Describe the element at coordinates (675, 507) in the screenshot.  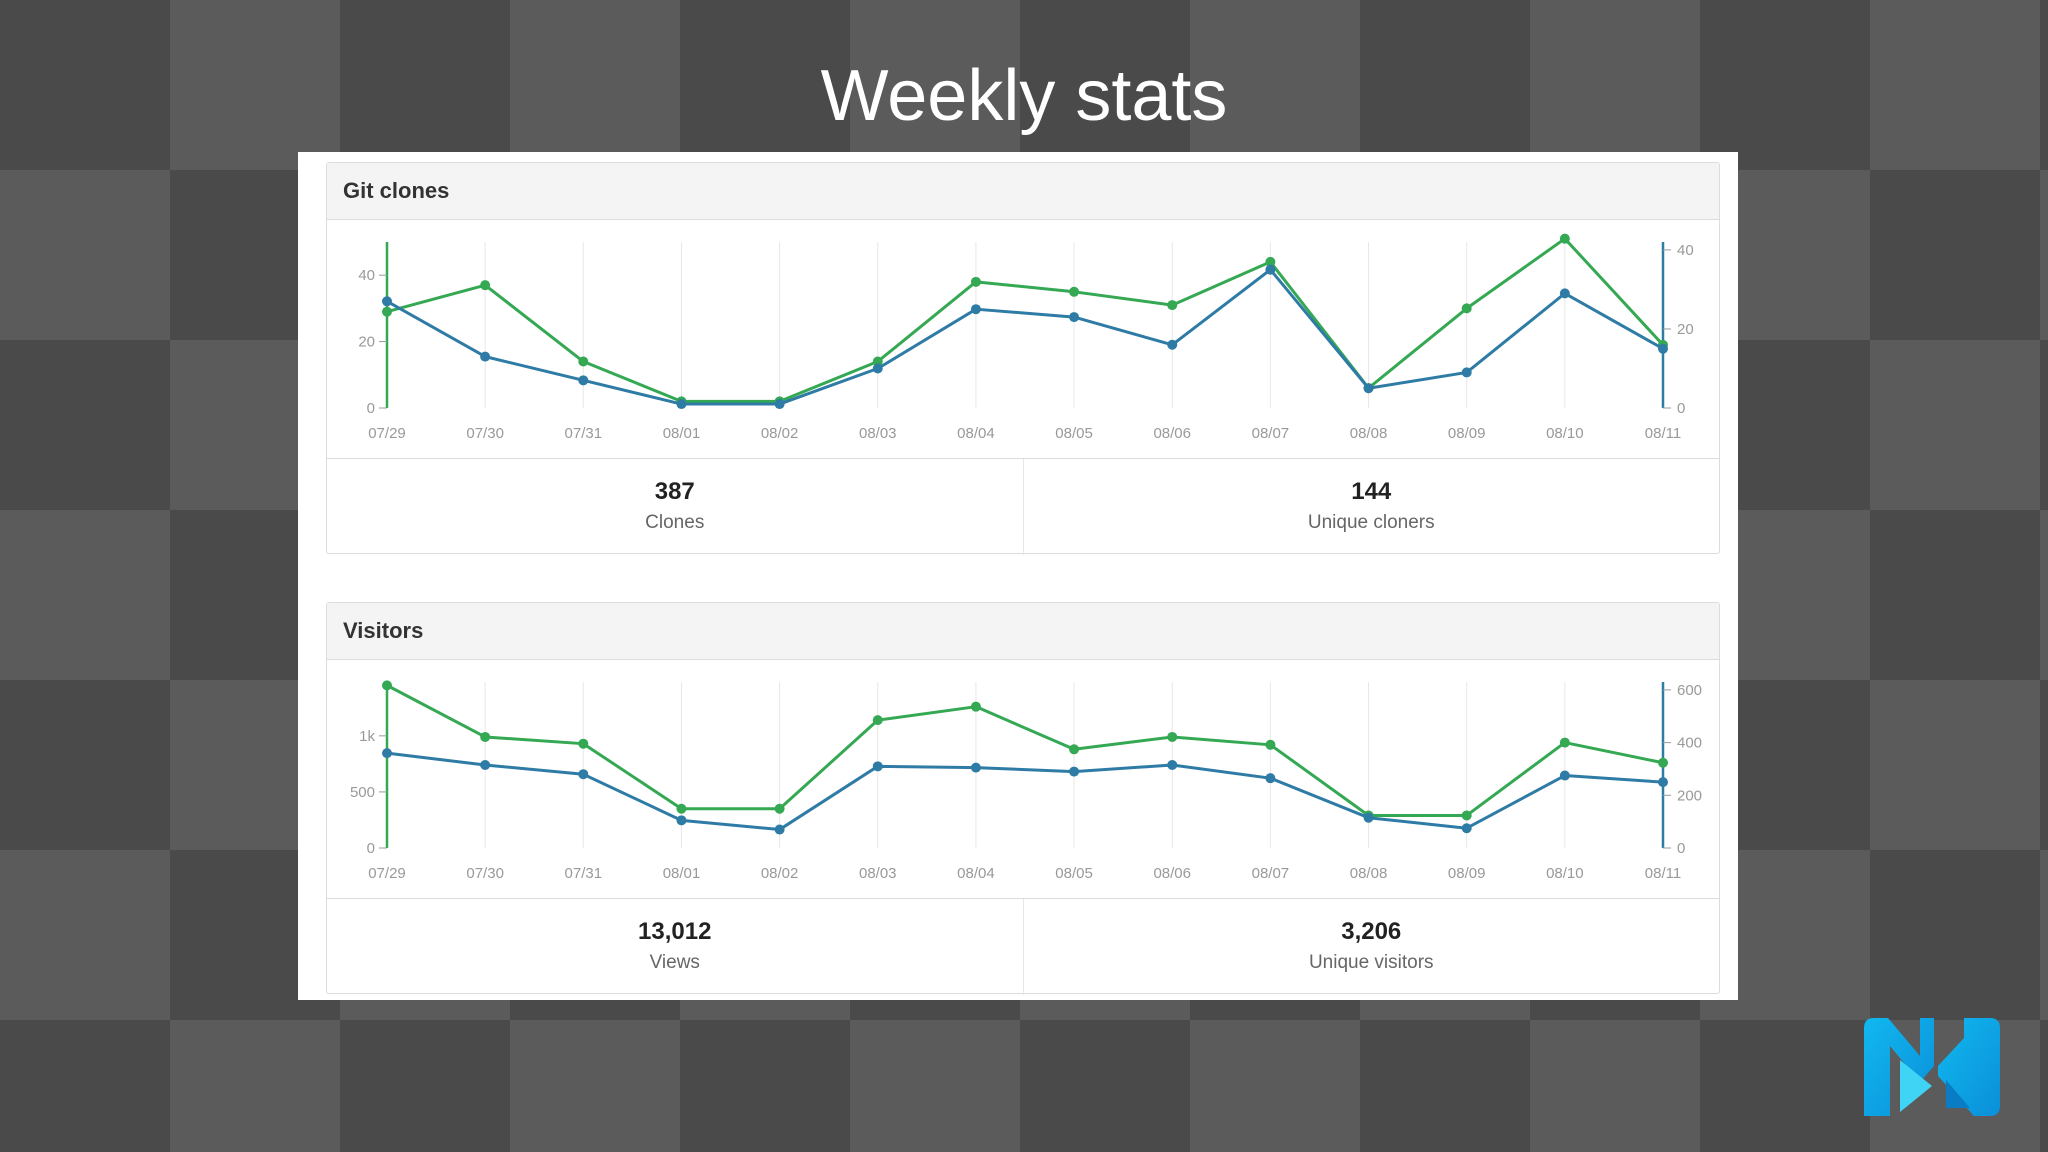
I see `clones-stat: 387 Clones` at that location.